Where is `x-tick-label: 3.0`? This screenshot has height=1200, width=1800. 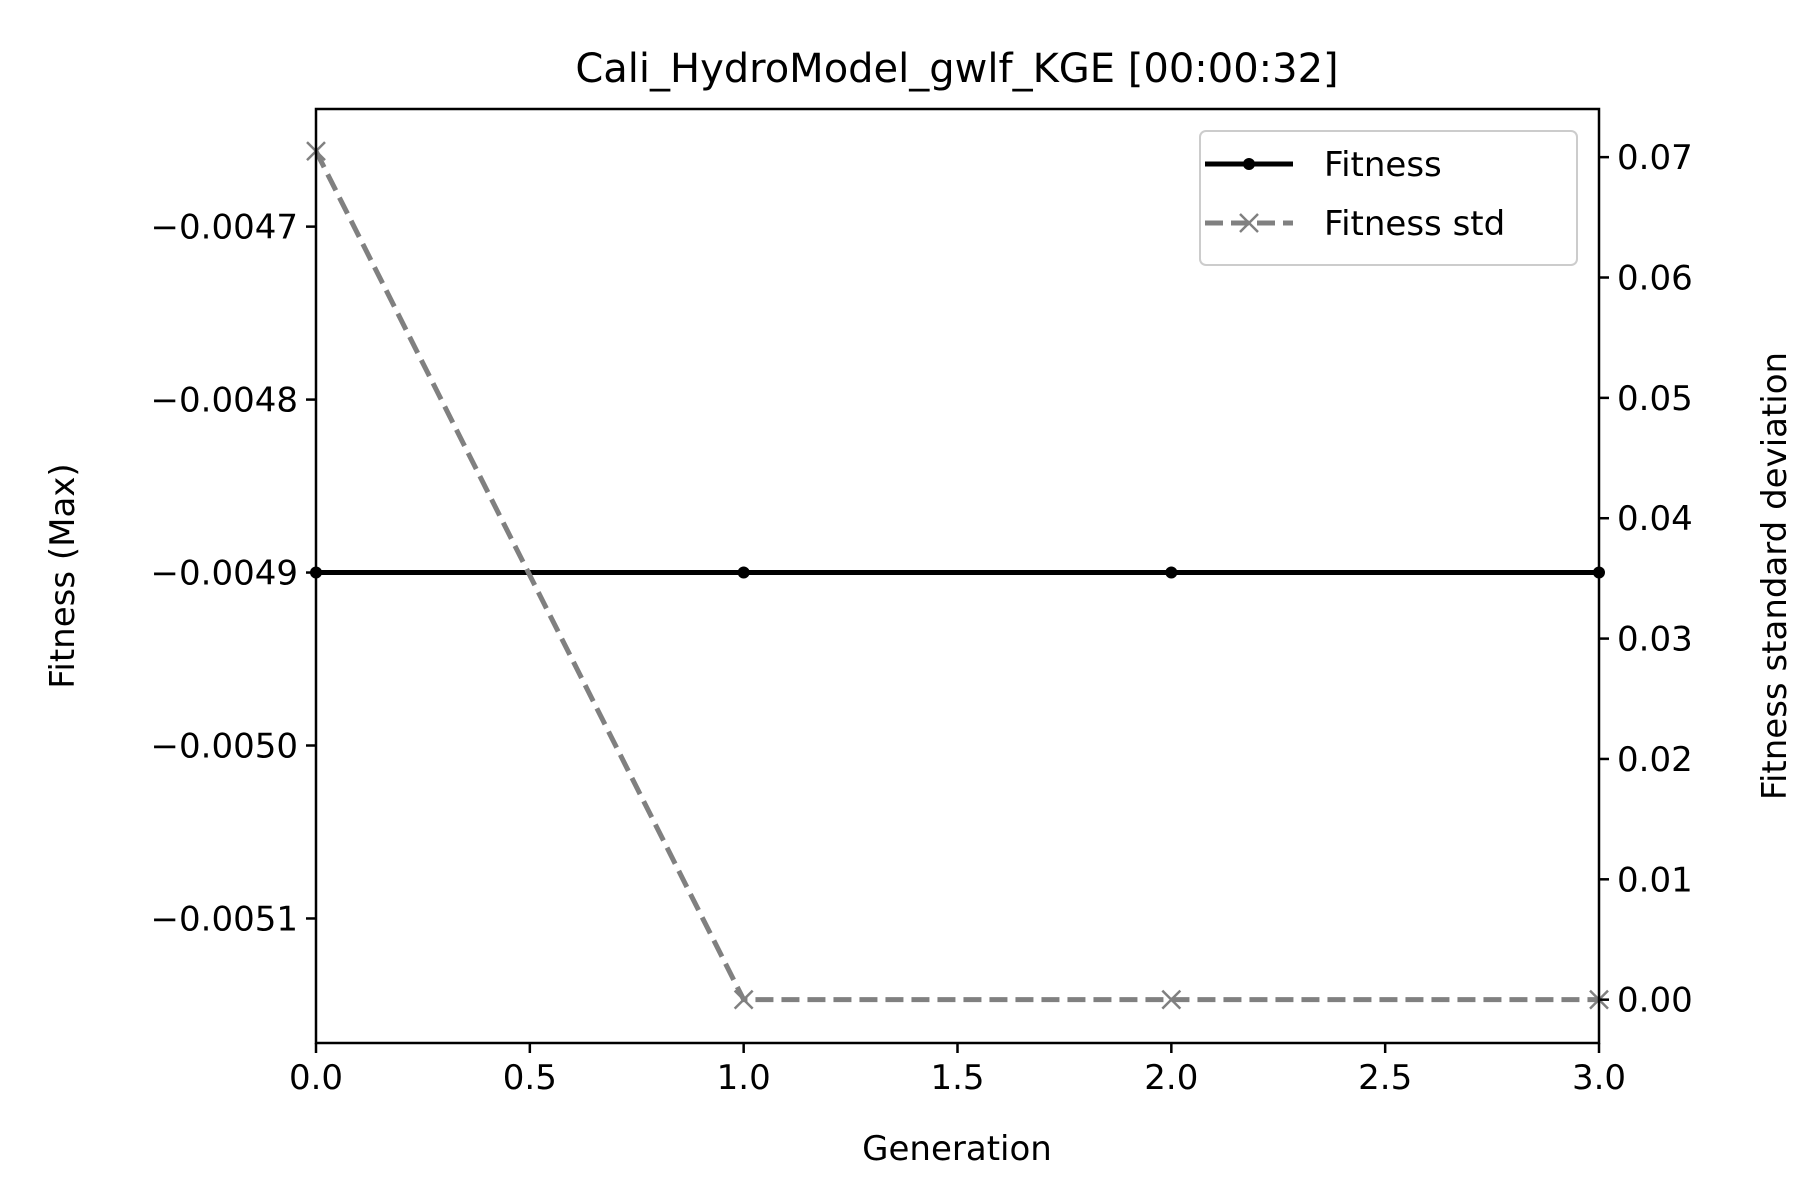
x-tick-label: 3.0 is located at coordinates (1599, 1078).